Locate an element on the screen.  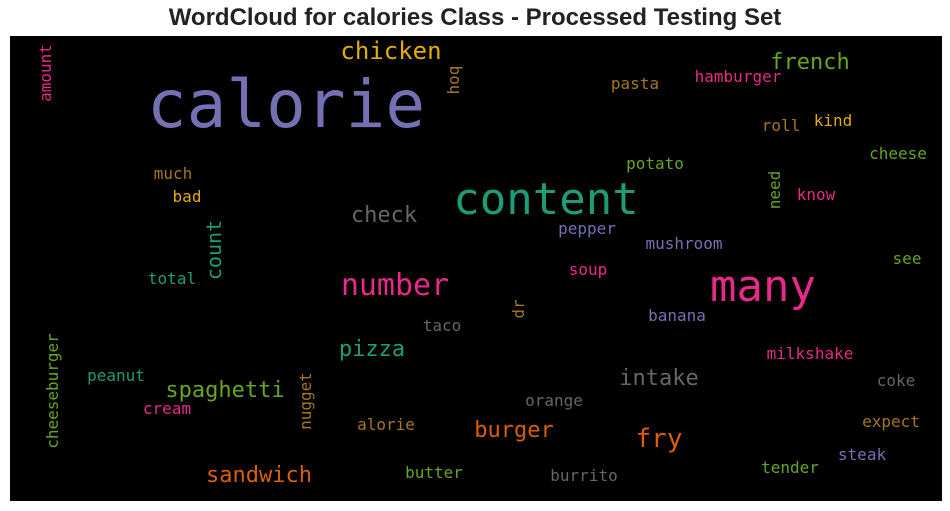
word-total: total is located at coordinates (172, 278).